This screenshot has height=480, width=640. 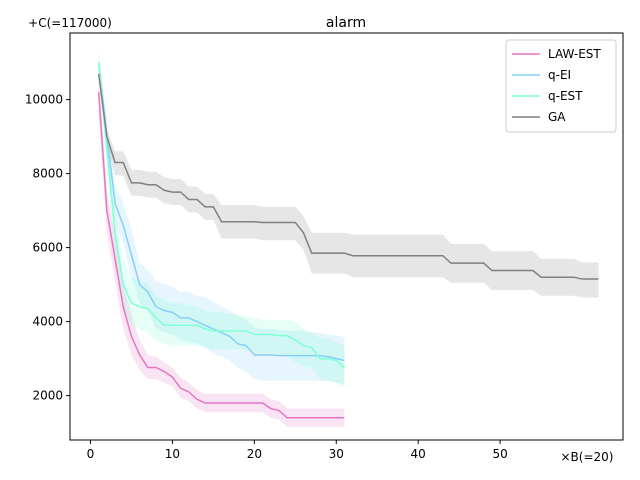 I want to click on y-tick-label: 4000, so click(x=47, y=322).